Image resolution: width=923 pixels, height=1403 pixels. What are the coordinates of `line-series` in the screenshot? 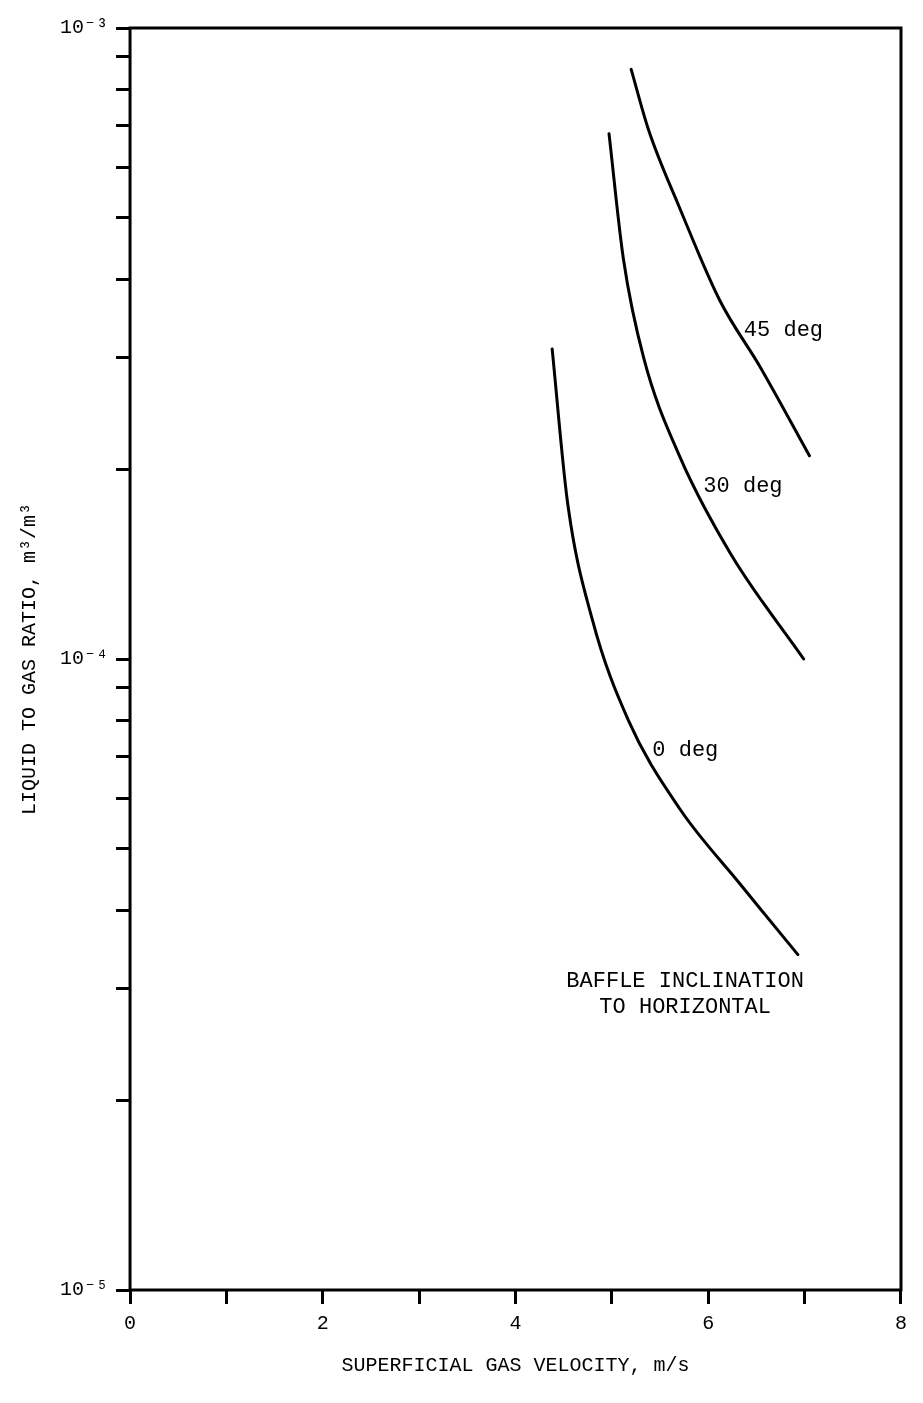 It's located at (675, 652).